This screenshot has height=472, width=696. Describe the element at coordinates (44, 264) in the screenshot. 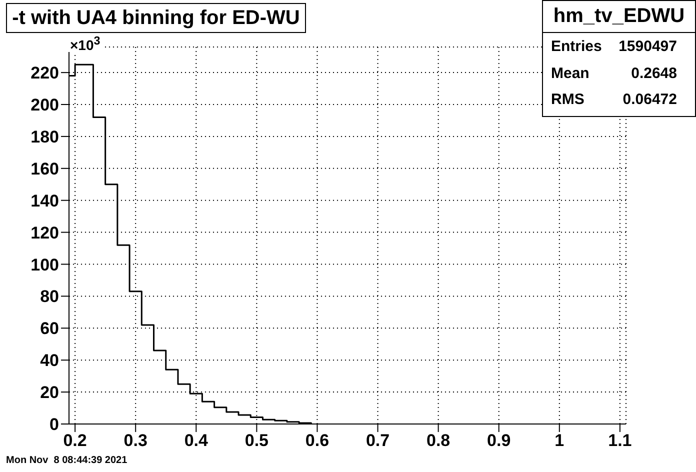

I see `y-tick-label: 100` at that location.